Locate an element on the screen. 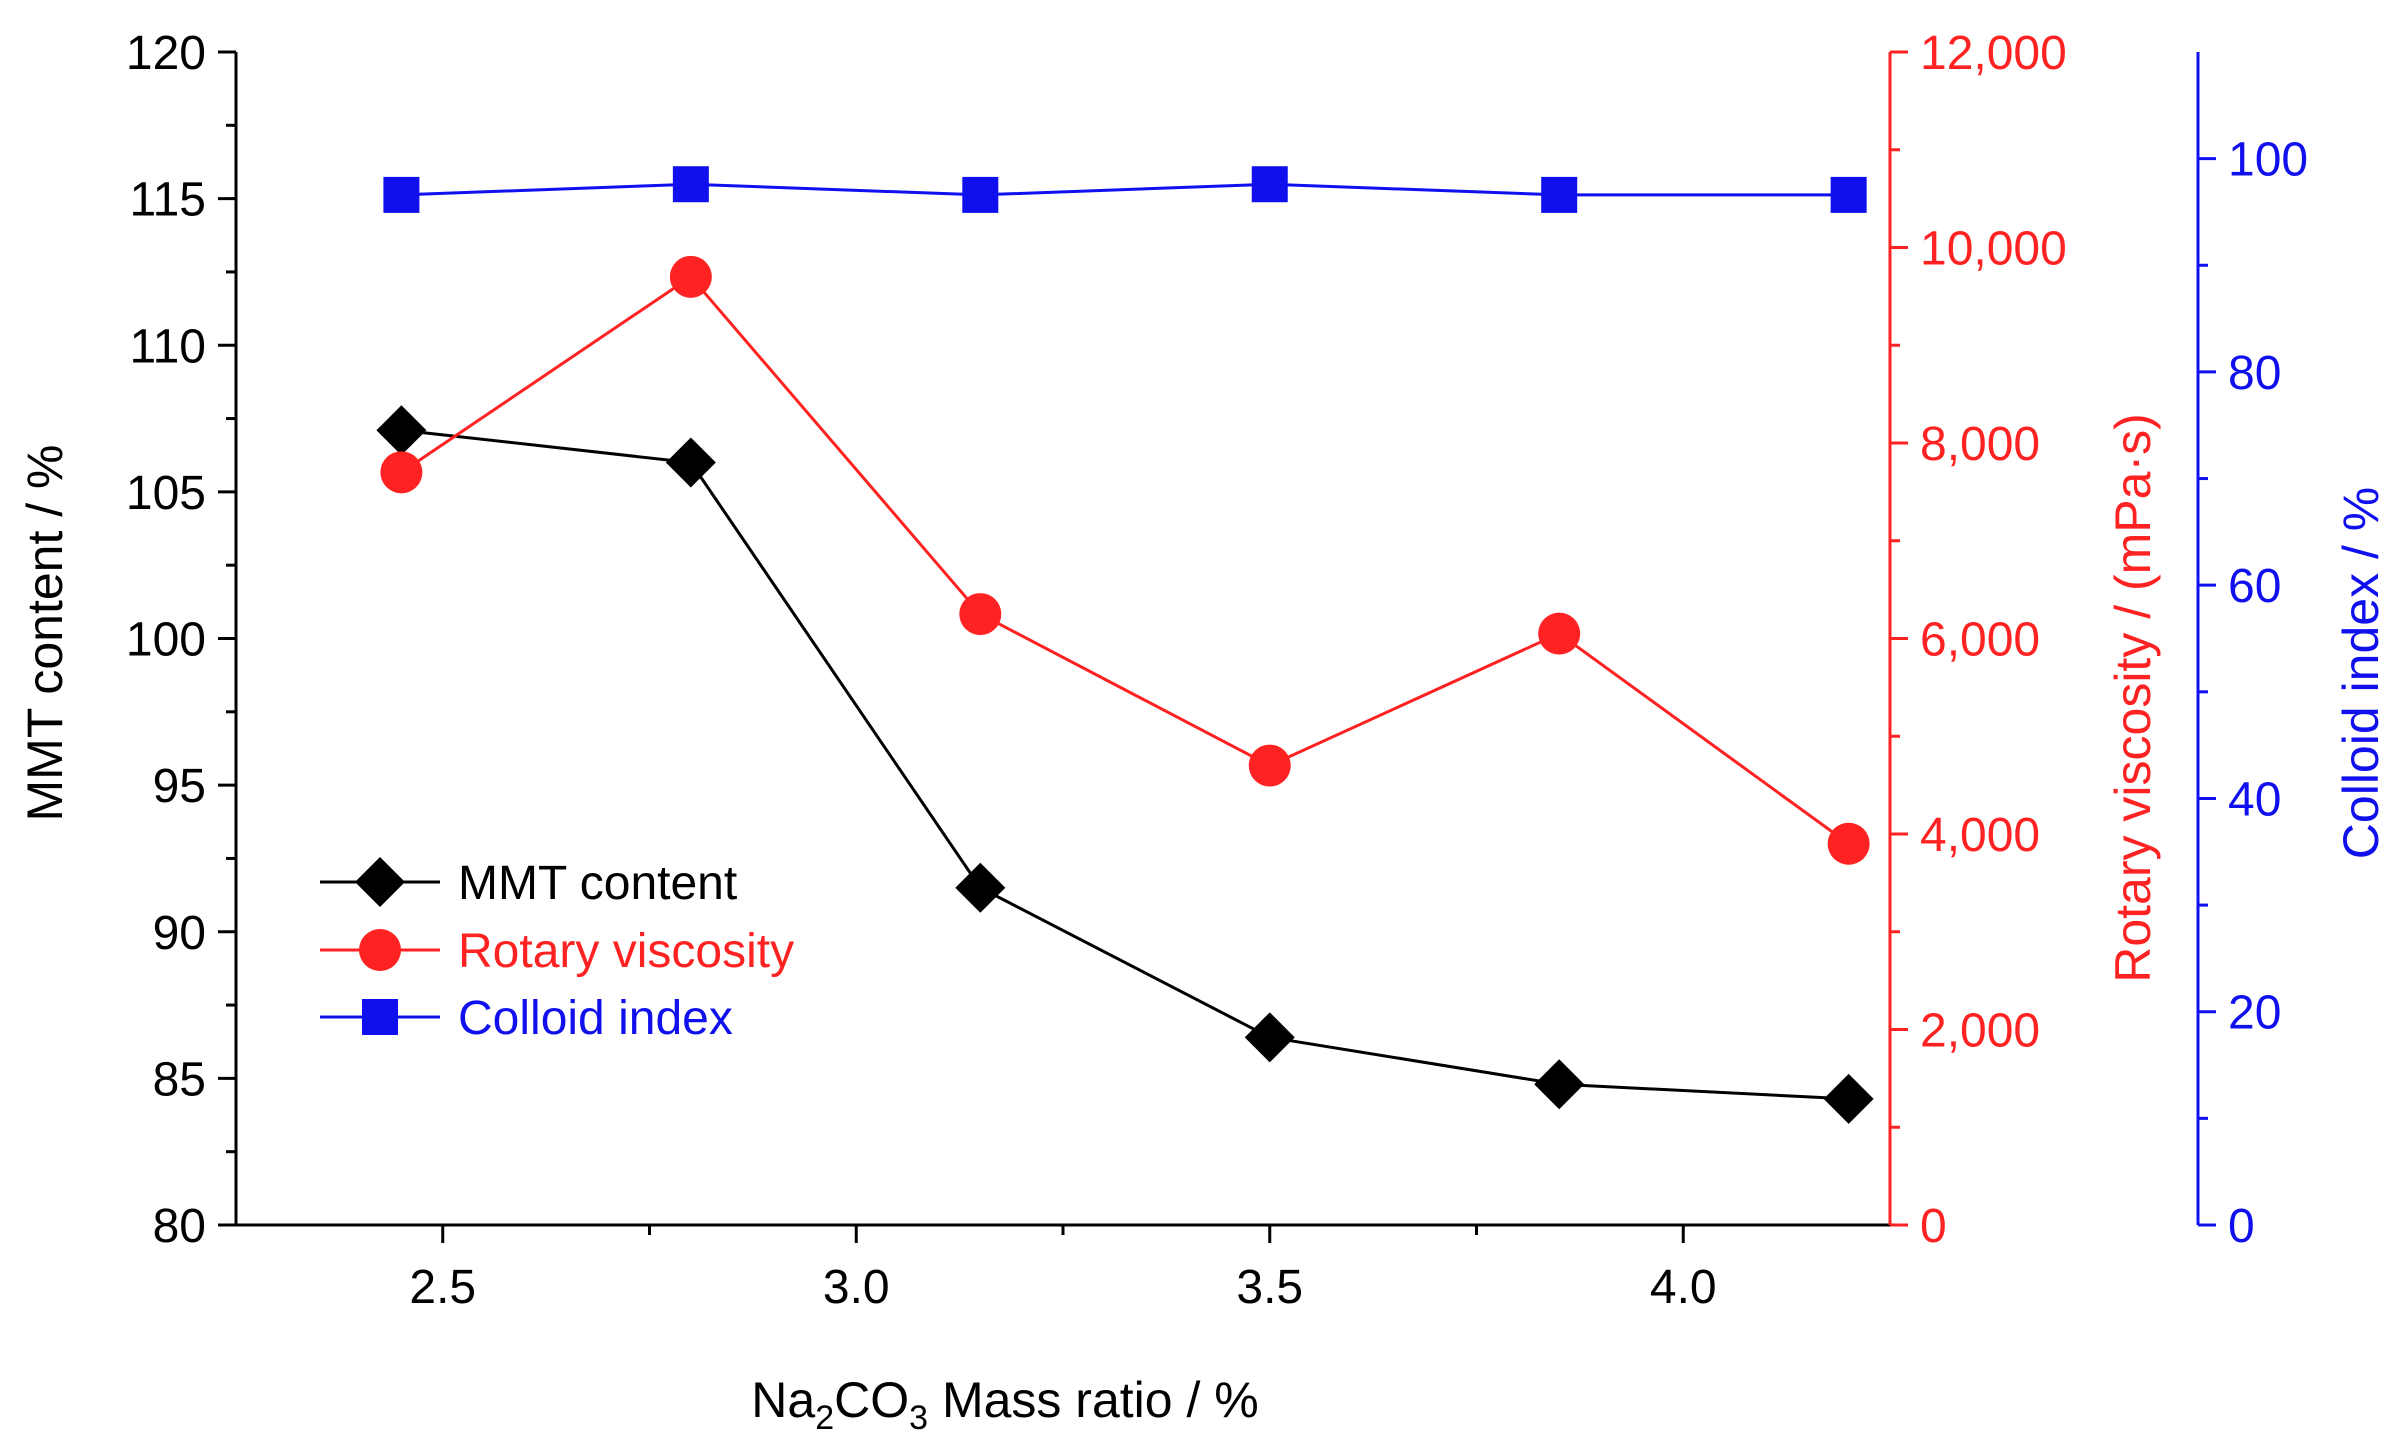 This screenshot has height=1450, width=2396. legend: MMT content Rotary viscosity Colloid index is located at coordinates (557, 951).